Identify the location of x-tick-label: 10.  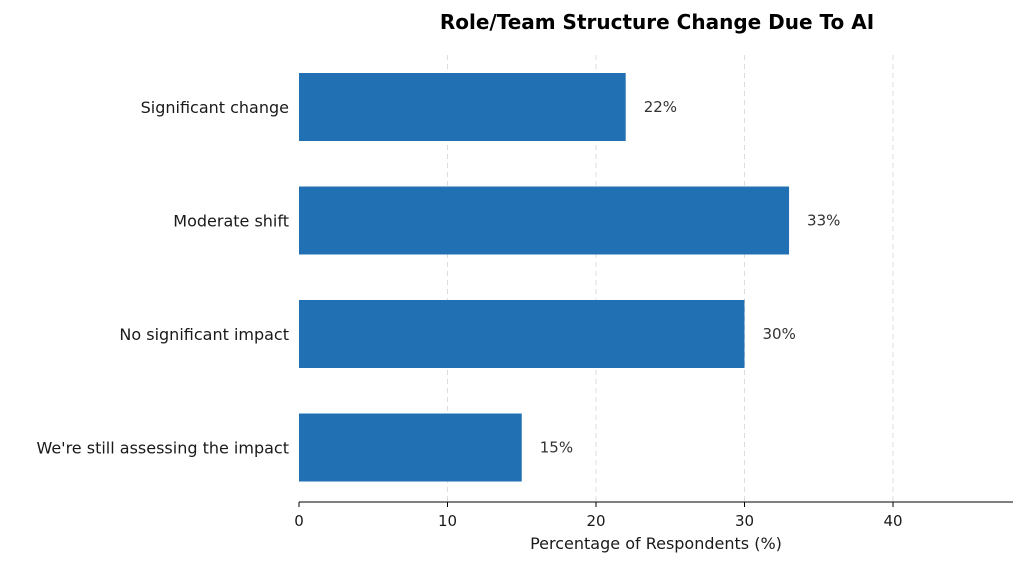
(447, 521).